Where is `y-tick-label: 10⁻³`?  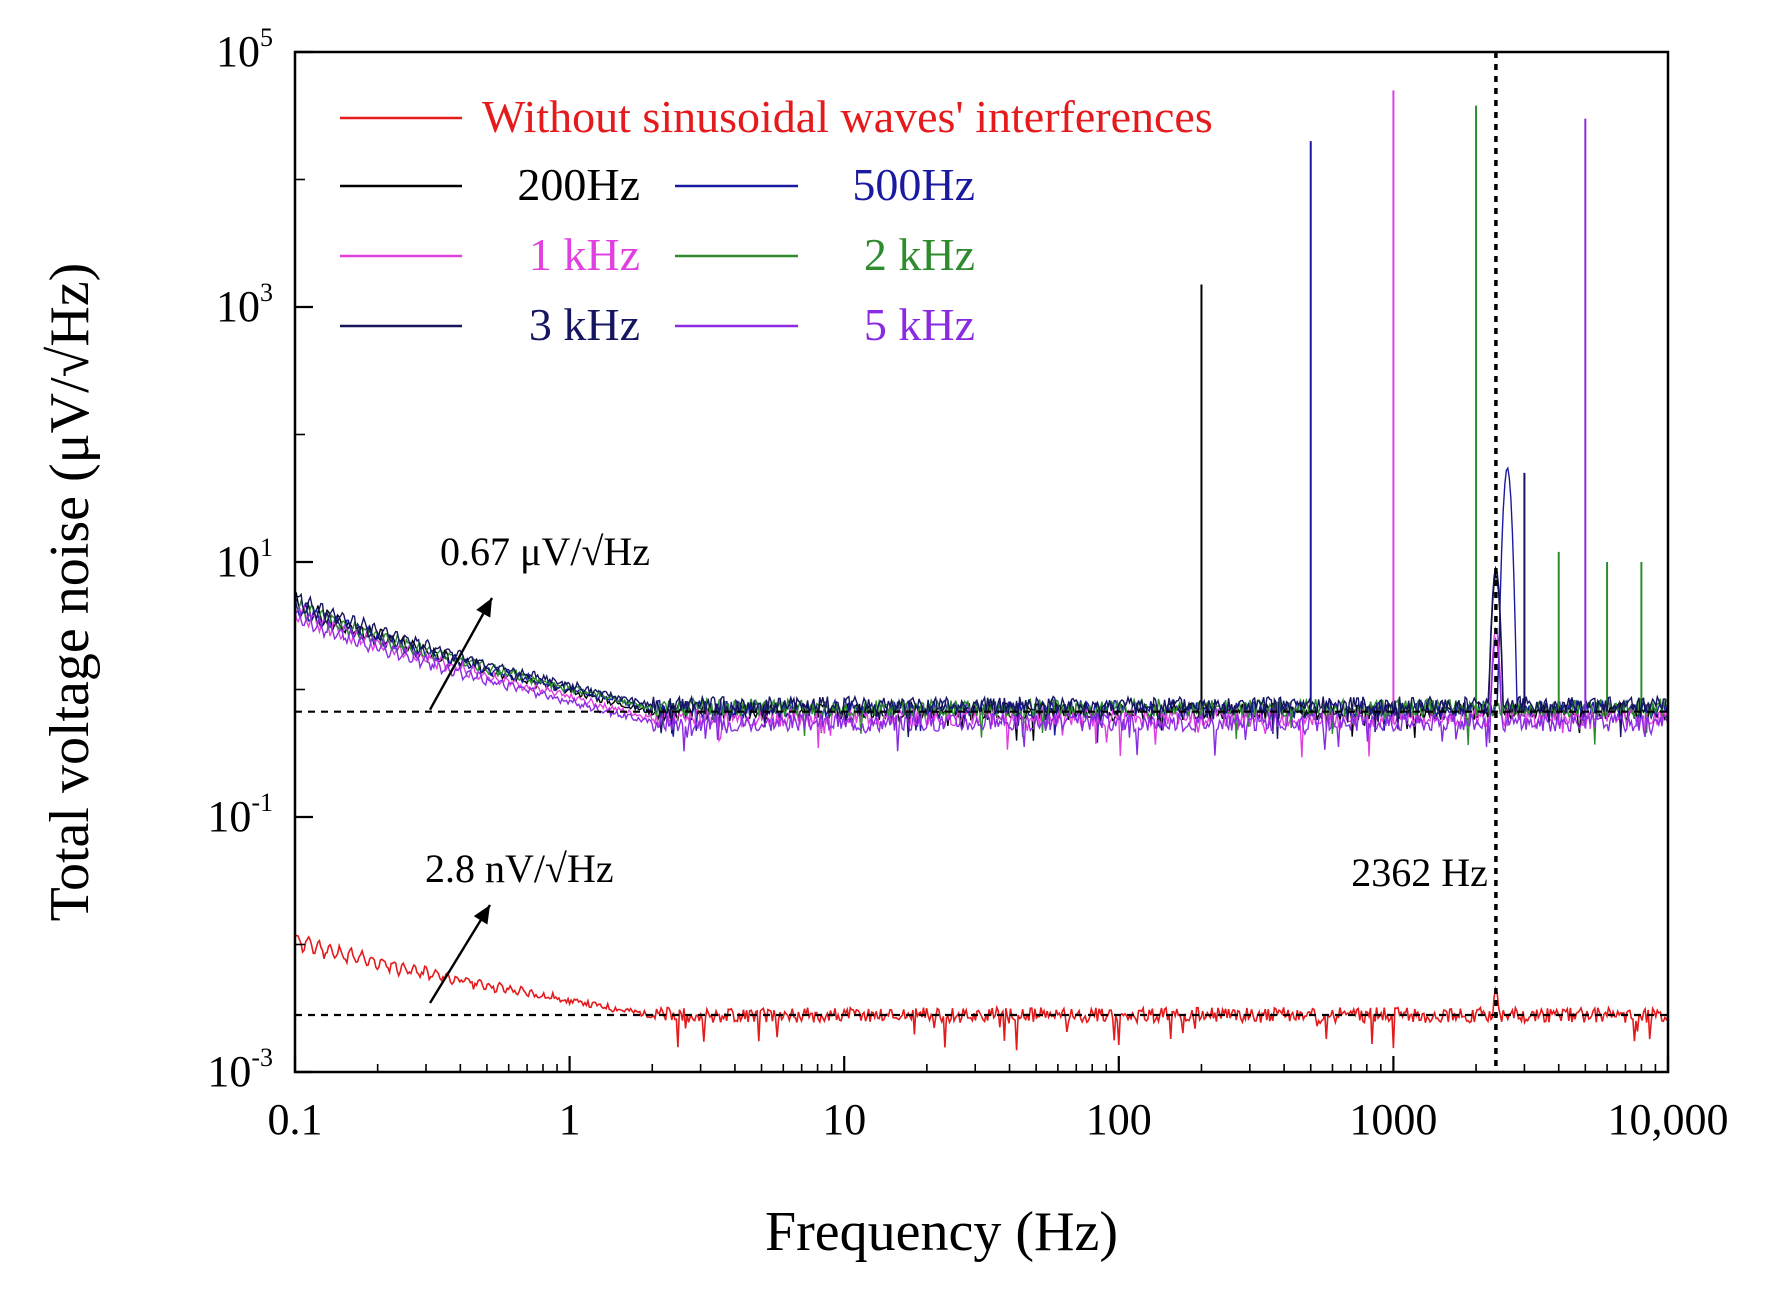
y-tick-label: 10⁻³ is located at coordinates (240, 1069).